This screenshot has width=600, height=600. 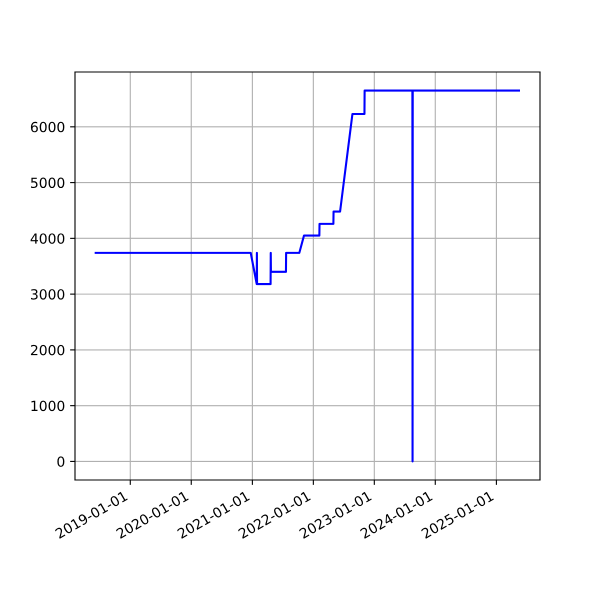 What do you see at coordinates (47, 238) in the screenshot?
I see `y-tick-label: 4000` at bounding box center [47, 238].